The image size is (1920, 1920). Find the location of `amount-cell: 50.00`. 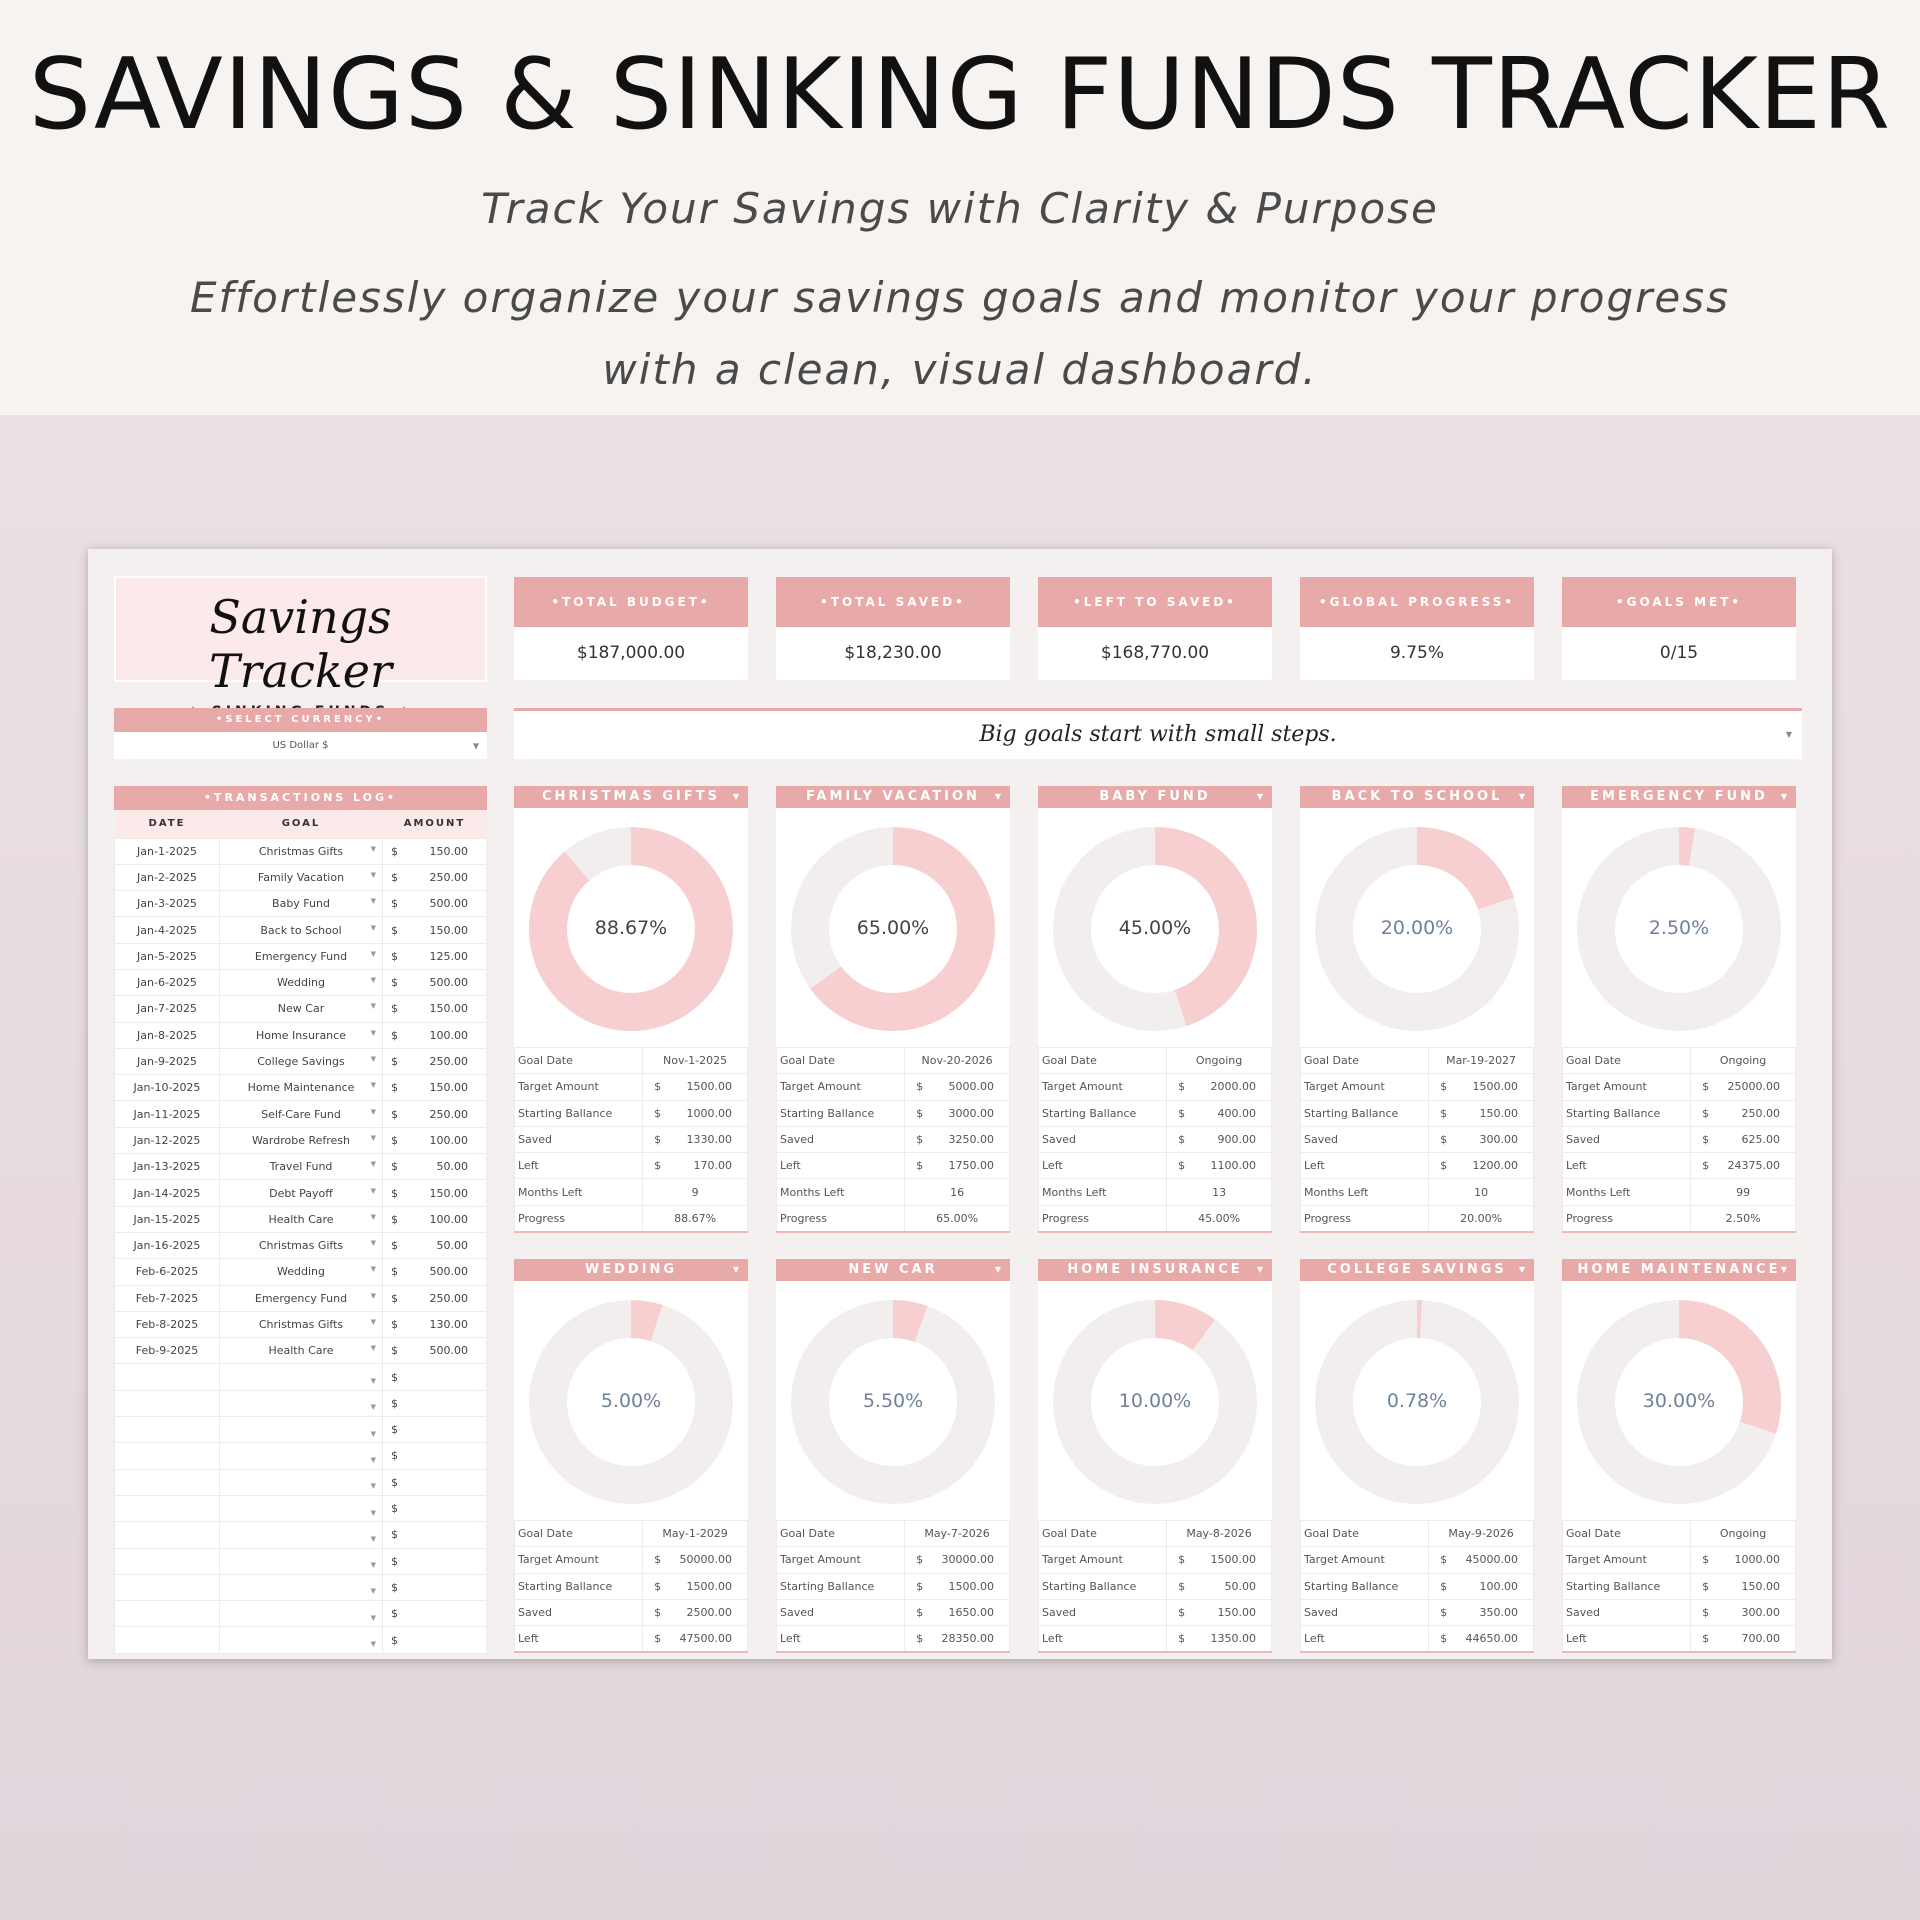

amount-cell: 50.00 is located at coordinates (444, 1167).